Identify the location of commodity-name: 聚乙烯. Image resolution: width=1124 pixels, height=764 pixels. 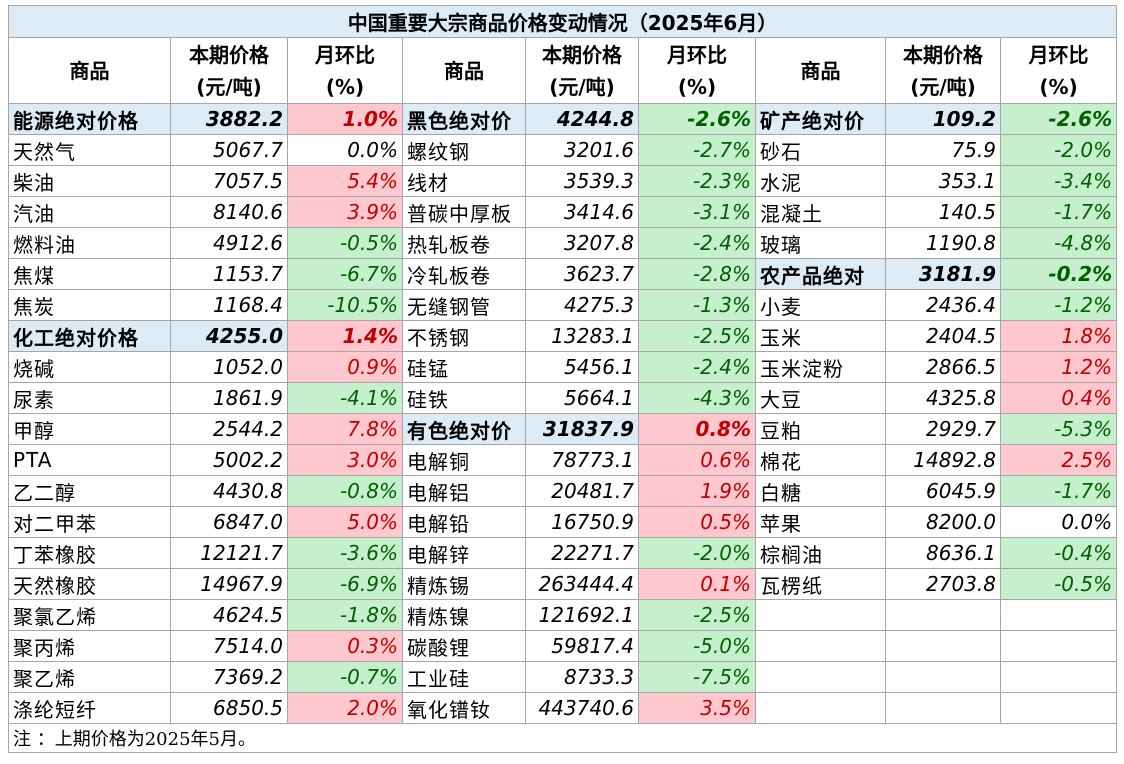
(89, 677).